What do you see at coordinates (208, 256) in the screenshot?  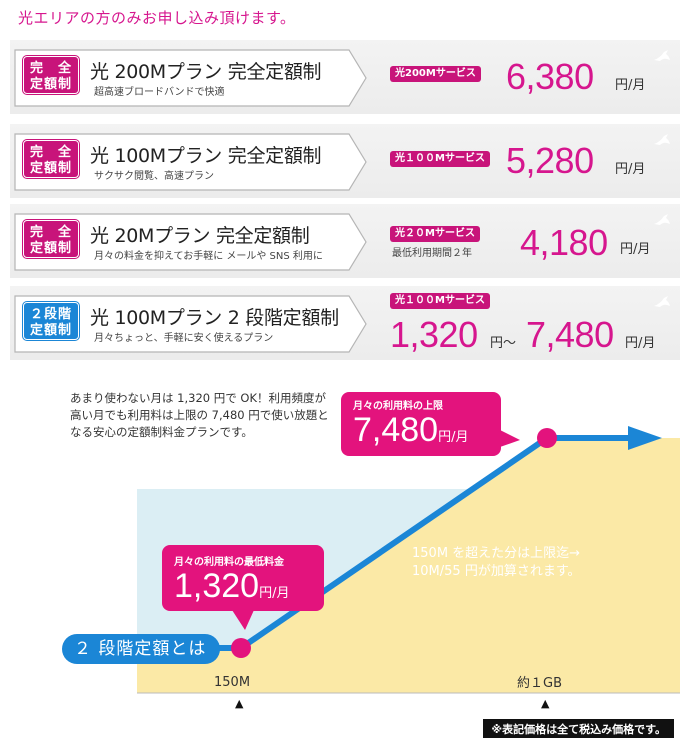 I see `plan-subtitle: 月々の料金を抑えてお手軽に メールや SNS 利用に` at bounding box center [208, 256].